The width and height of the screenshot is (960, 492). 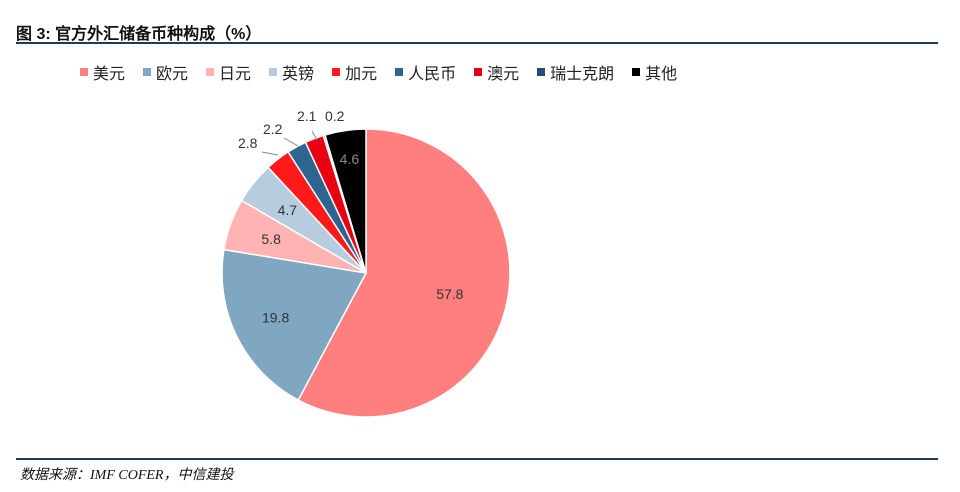 What do you see at coordinates (273, 129) in the screenshot?
I see `slice-label: 2.2` at bounding box center [273, 129].